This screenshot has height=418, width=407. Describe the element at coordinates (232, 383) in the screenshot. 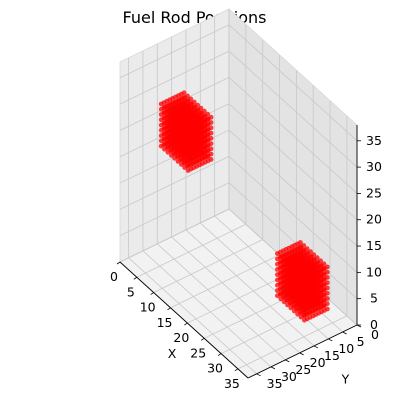

I see `x-tick-label: 35` at that location.